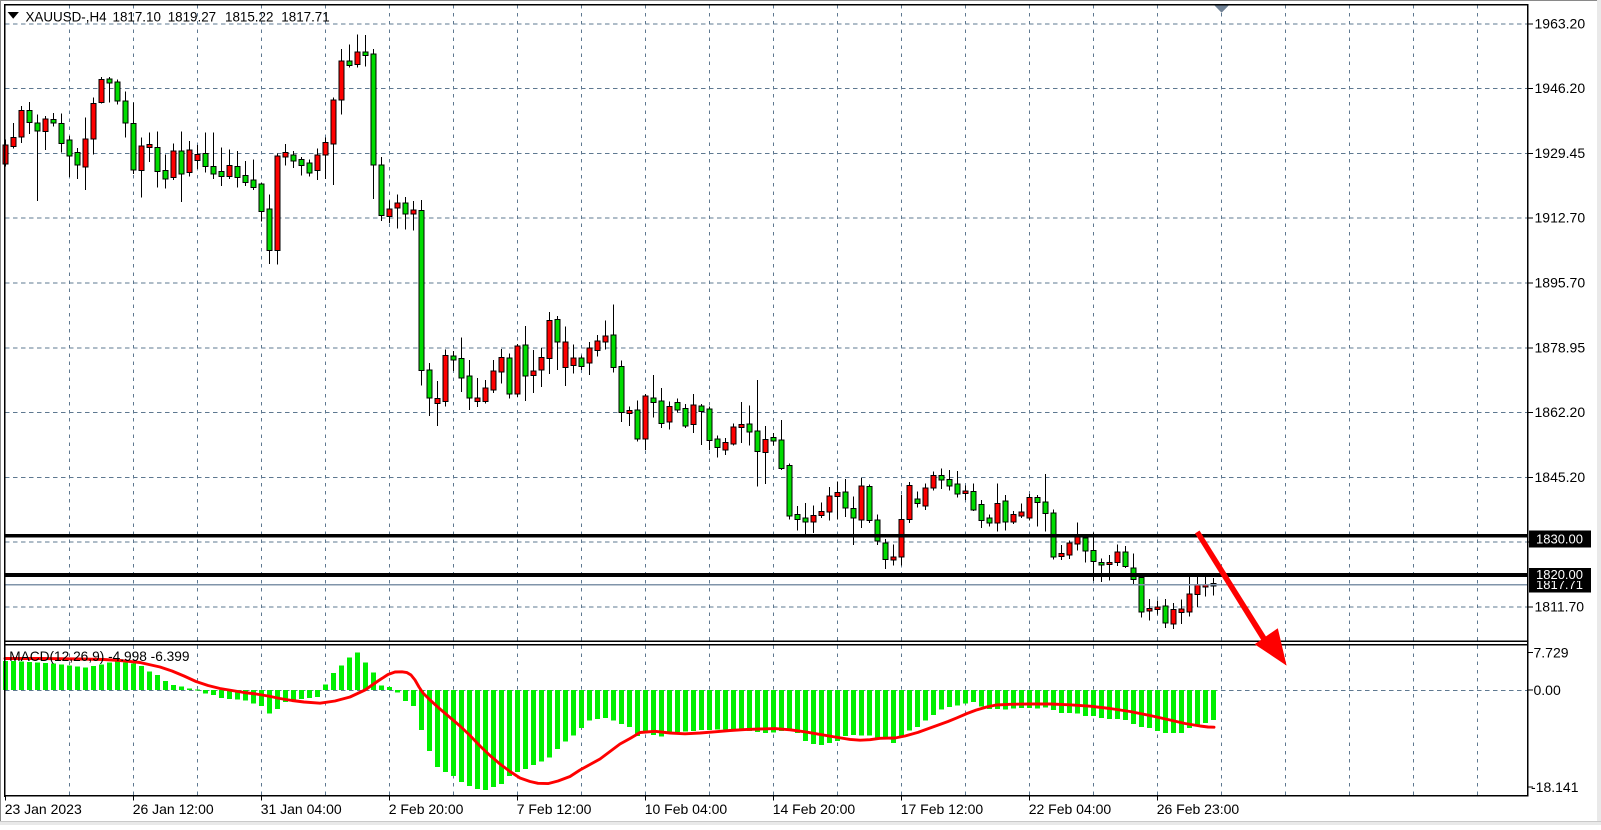 This screenshot has height=830, width=1601. I want to click on svg-text: 26 Jan 12:00, so click(173, 809).